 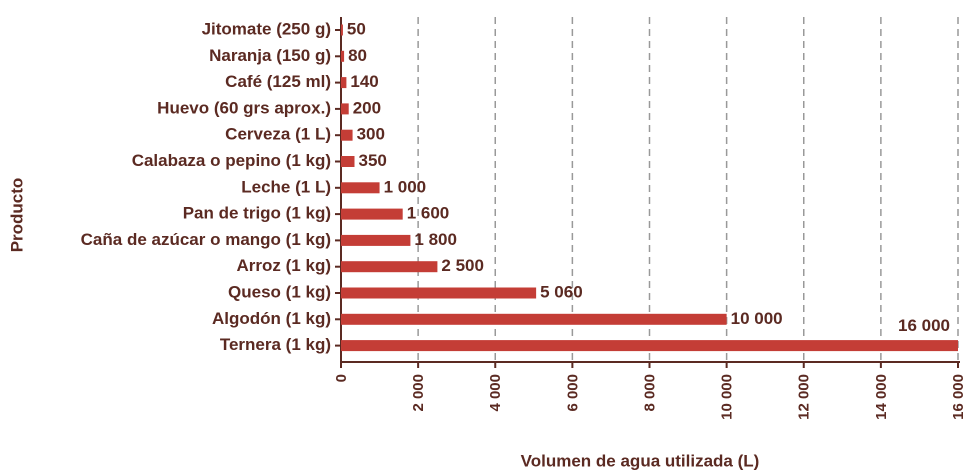 I want to click on value-label: 10 000, so click(x=757, y=318).